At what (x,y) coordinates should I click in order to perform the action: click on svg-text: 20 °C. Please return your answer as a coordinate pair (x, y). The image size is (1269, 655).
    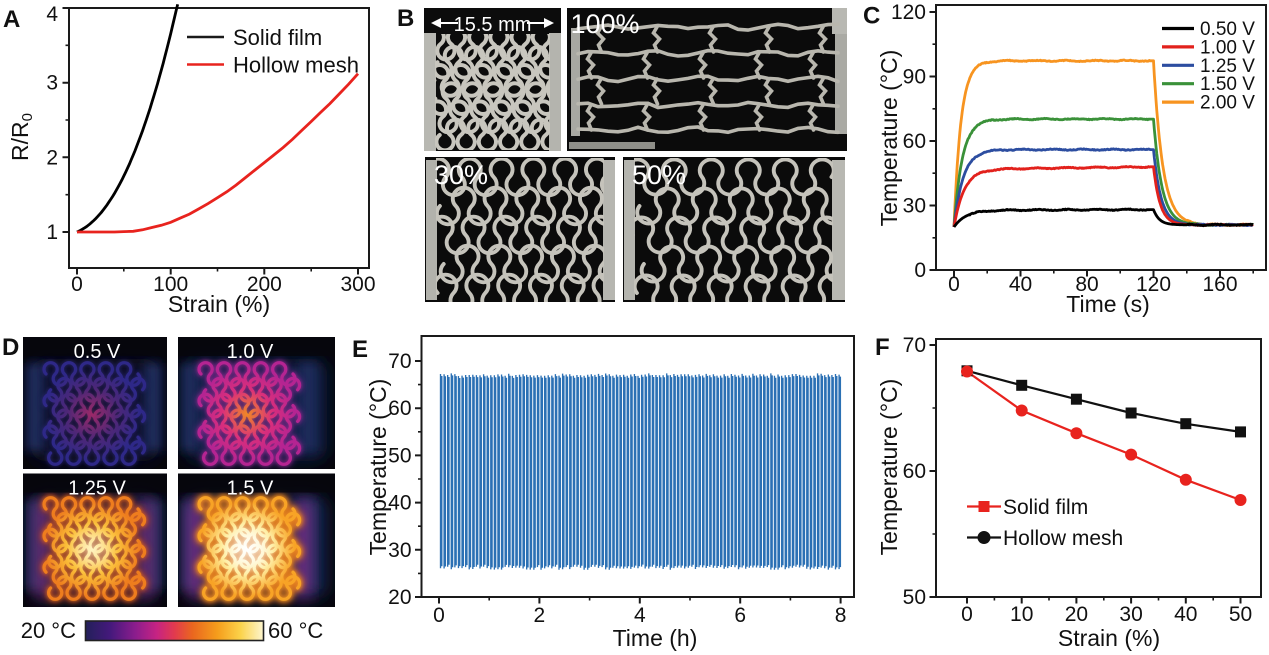
    Looking at the image, I should click on (48, 630).